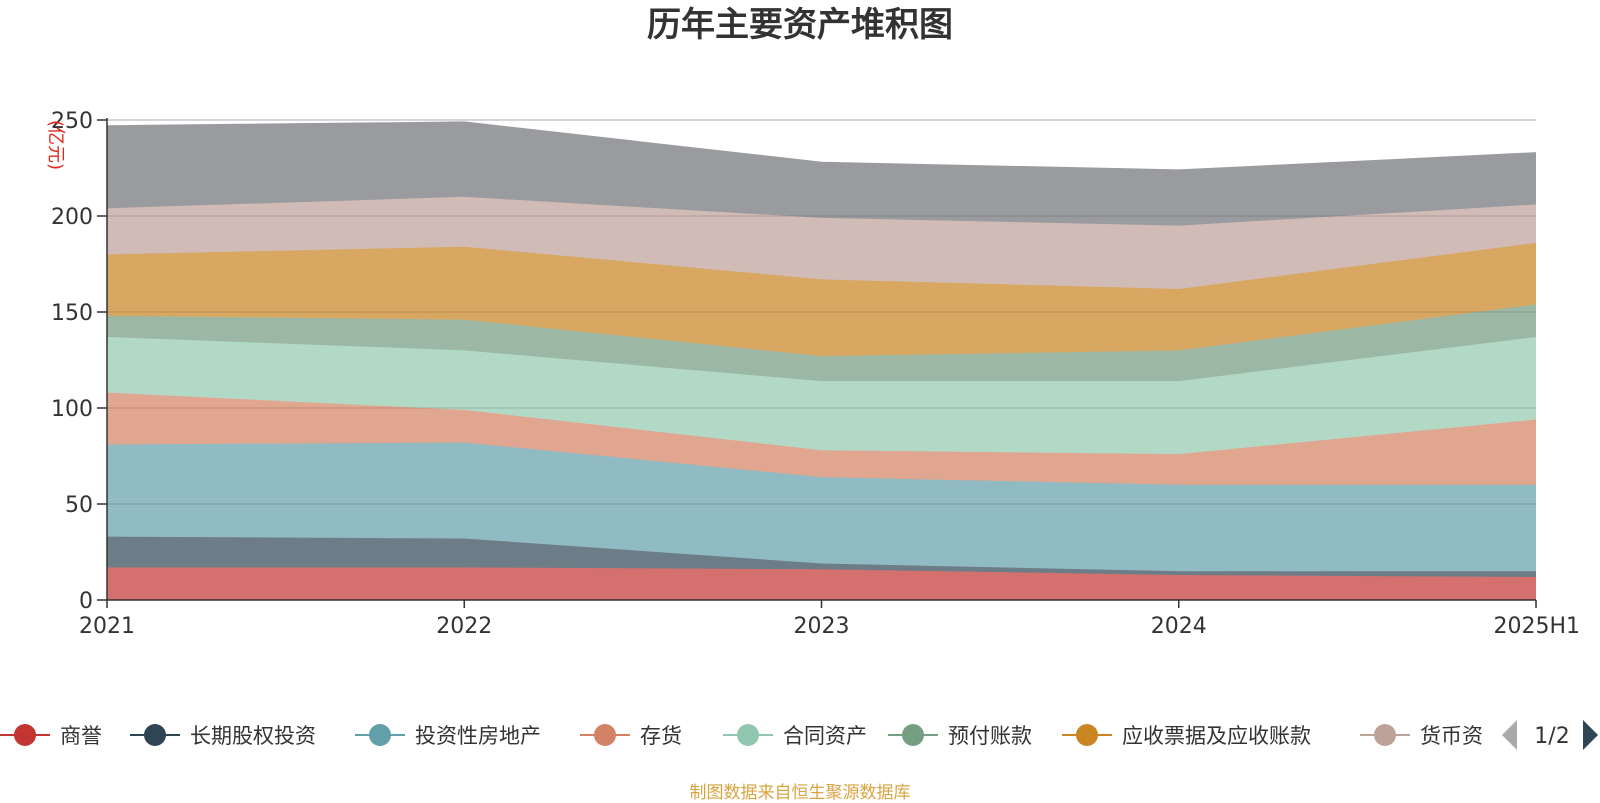  What do you see at coordinates (81, 736) in the screenshot?
I see `legend-label: 商誉` at bounding box center [81, 736].